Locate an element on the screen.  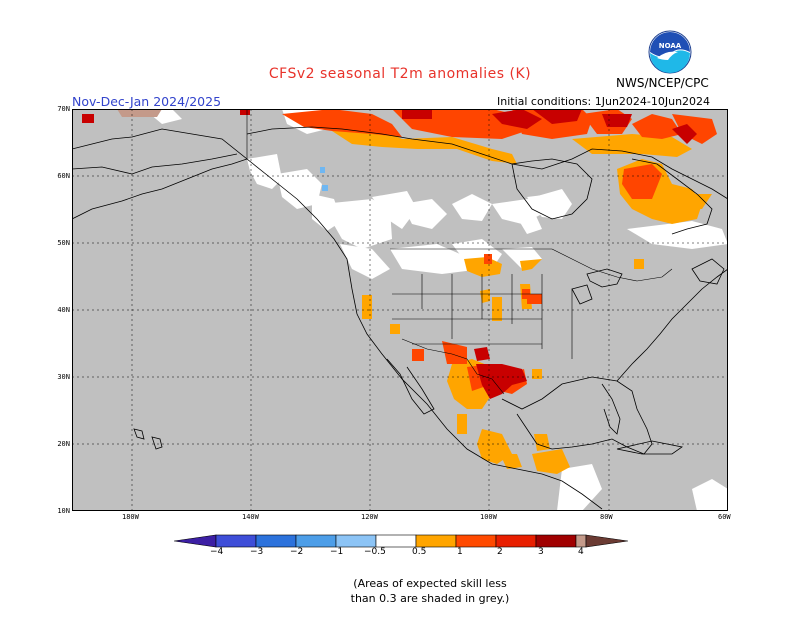
lat-label-30n: 30N is located at coordinates (63, 377).